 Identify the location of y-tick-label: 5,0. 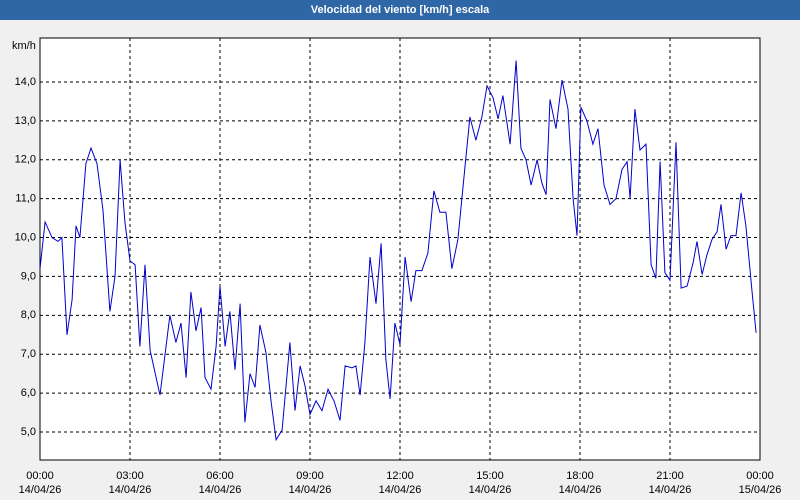
(28, 432).